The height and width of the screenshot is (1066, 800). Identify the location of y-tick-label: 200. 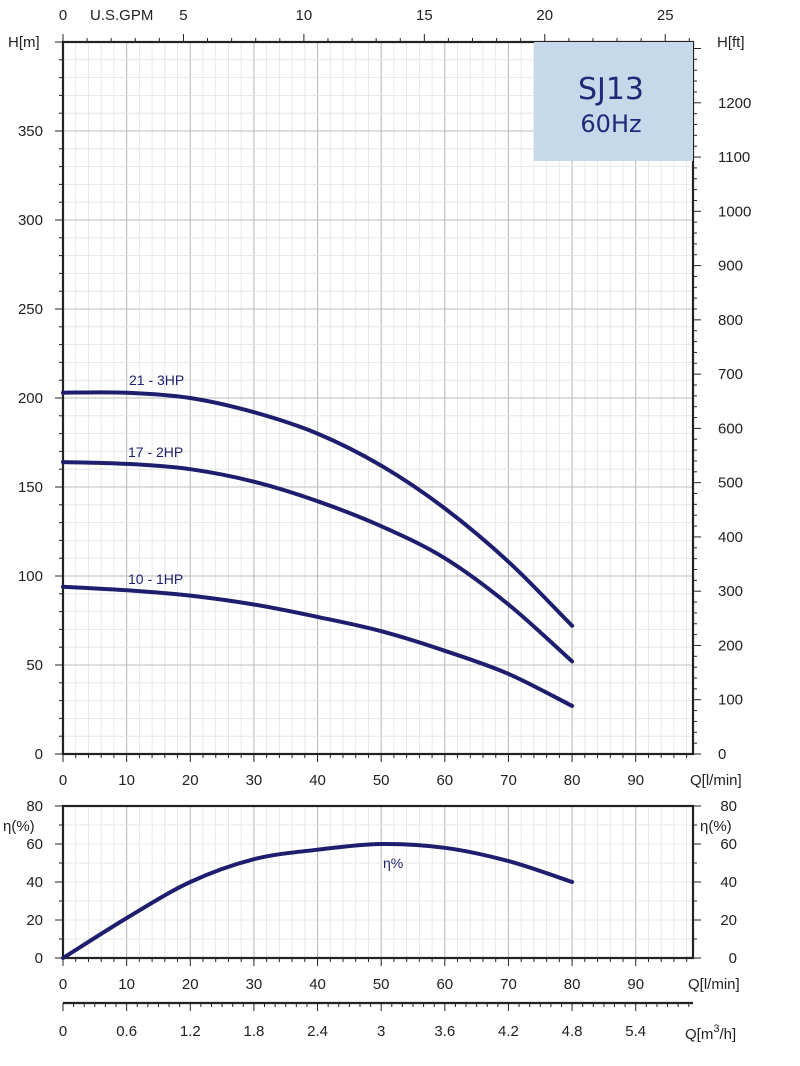
(30, 398).